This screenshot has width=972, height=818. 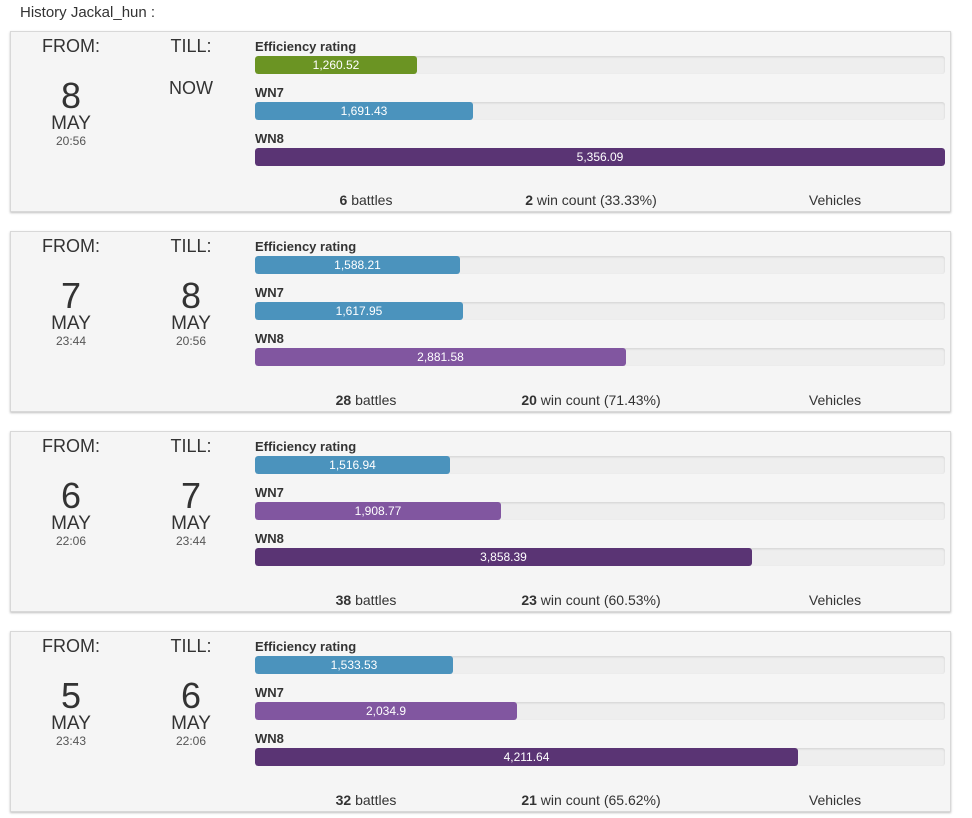 I want to click on wn8-bar-track: 5,356.09, so click(x=600, y=157).